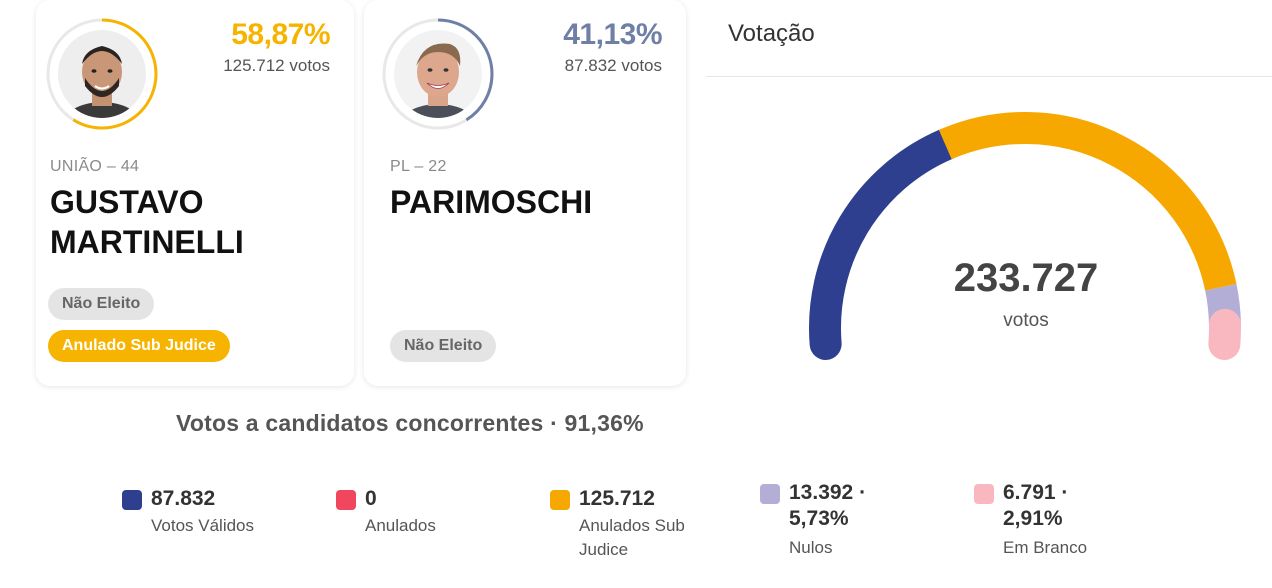  What do you see at coordinates (613, 65) in the screenshot?
I see `vote-count: 87.832 votos` at bounding box center [613, 65].